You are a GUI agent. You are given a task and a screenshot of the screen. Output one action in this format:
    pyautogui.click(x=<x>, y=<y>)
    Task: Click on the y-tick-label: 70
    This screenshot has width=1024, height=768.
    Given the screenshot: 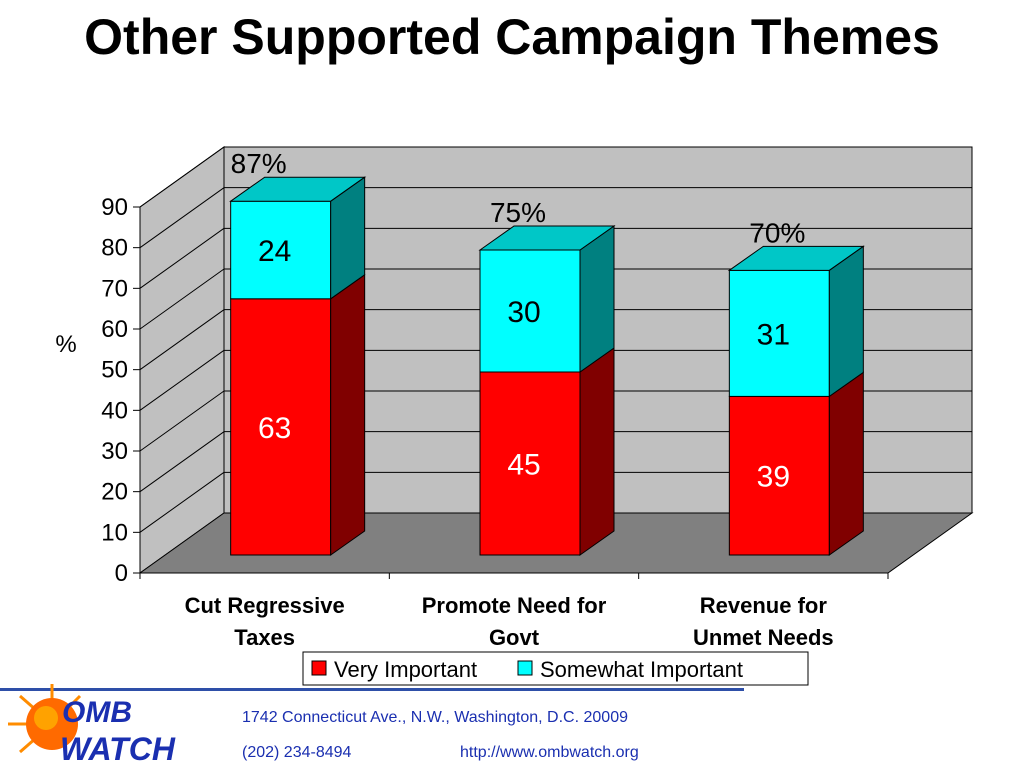 What is the action you would take?
    pyautogui.click(x=114, y=288)
    